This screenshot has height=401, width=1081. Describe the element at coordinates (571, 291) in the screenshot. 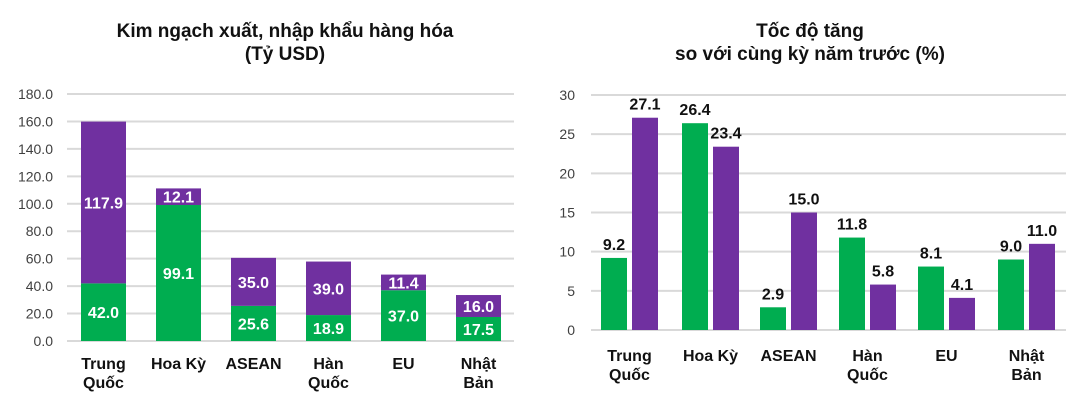

I see `y-tick-label: 5` at that location.